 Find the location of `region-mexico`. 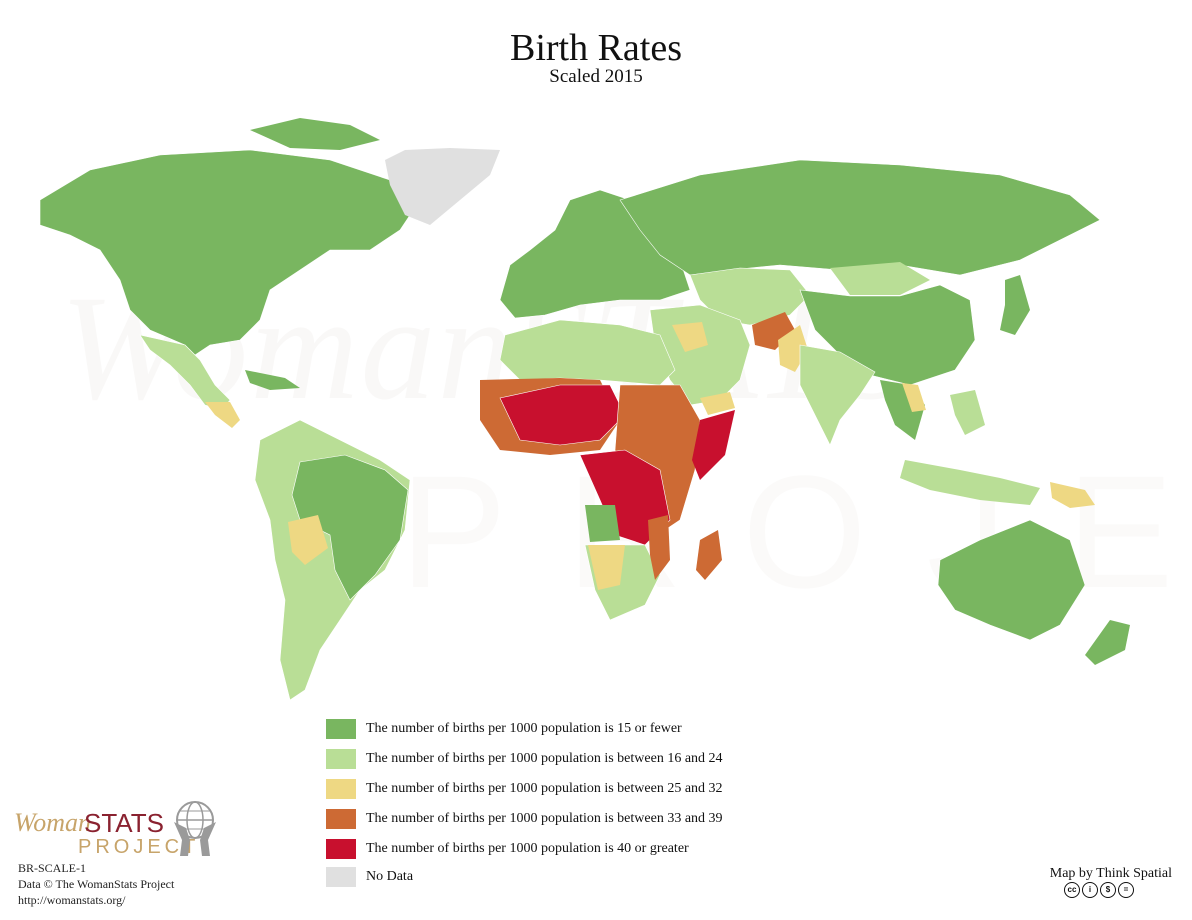

region-mexico is located at coordinates (185, 372).